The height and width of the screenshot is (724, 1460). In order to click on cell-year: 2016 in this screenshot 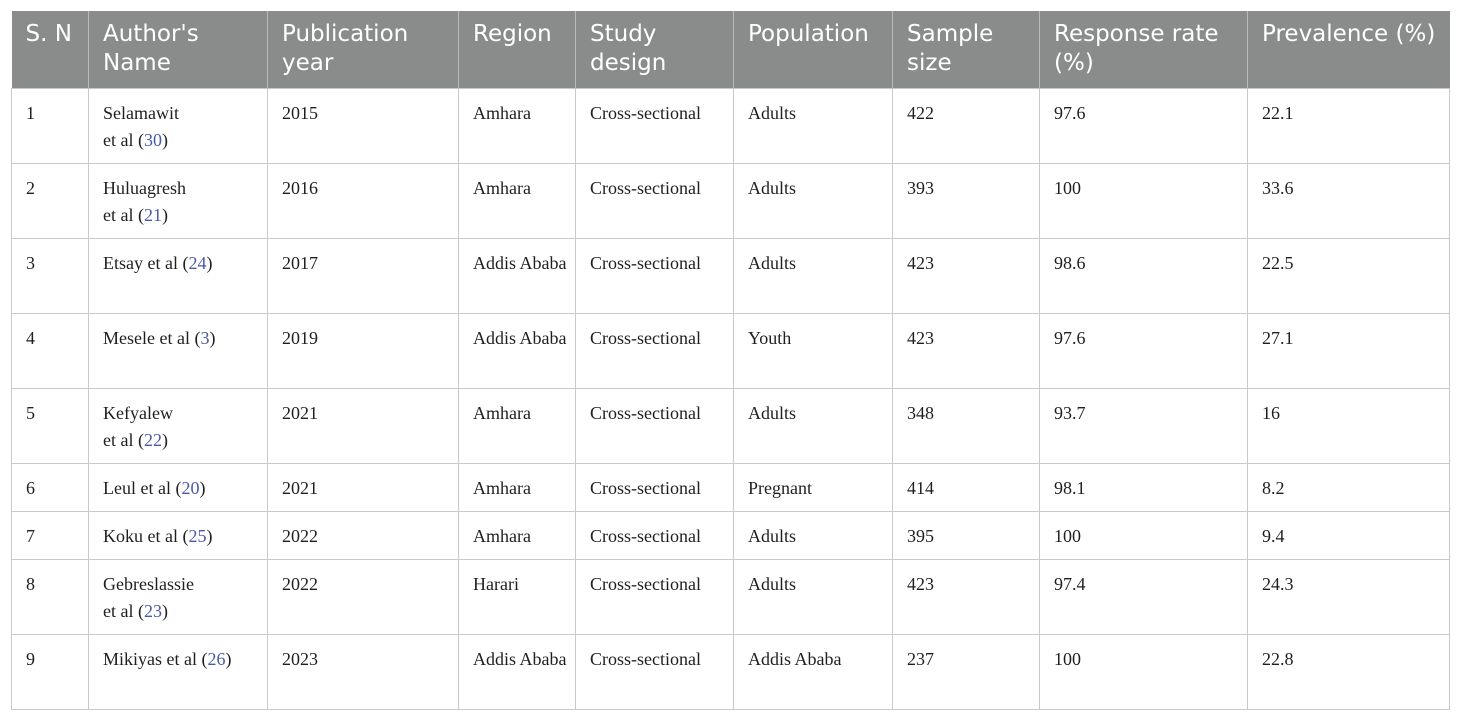, I will do `click(363, 201)`.